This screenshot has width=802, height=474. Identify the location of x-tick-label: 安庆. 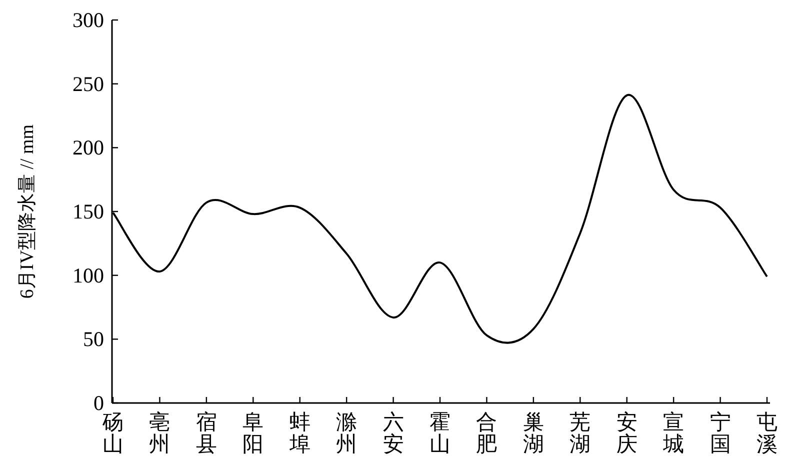
(627, 433).